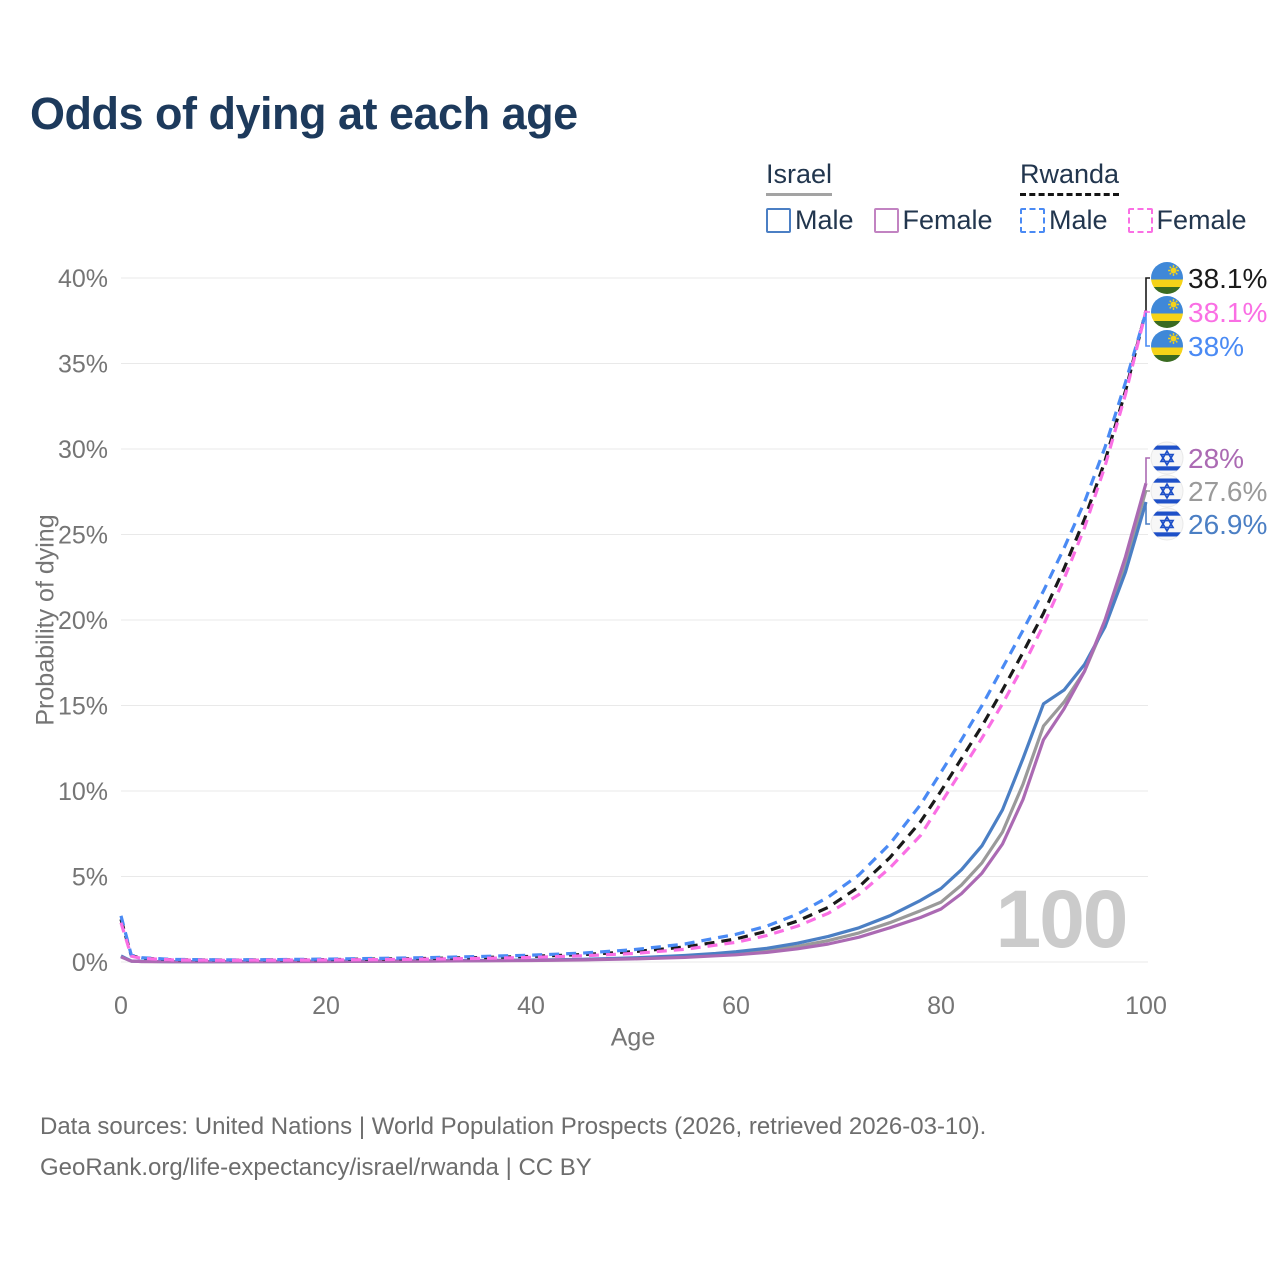 This screenshot has width=1280, height=1280. Describe the element at coordinates (83, 365) in the screenshot. I see `y-tick-label: 35%` at that location.